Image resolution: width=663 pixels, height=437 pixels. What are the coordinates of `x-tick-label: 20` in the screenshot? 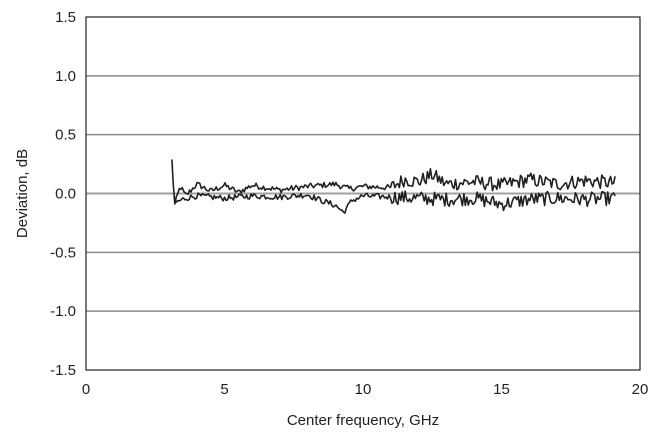 It's located at (640, 389).